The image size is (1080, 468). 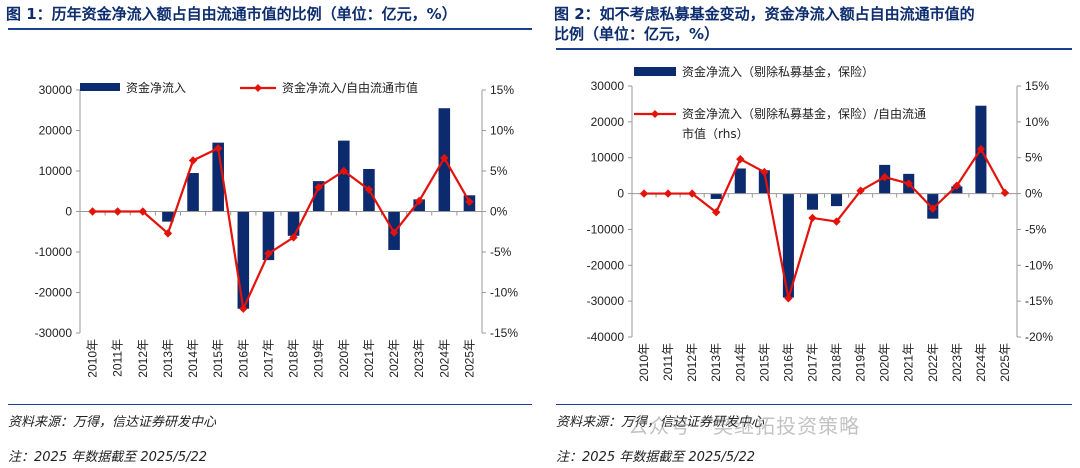 I want to click on series-line, so click(x=281, y=229).